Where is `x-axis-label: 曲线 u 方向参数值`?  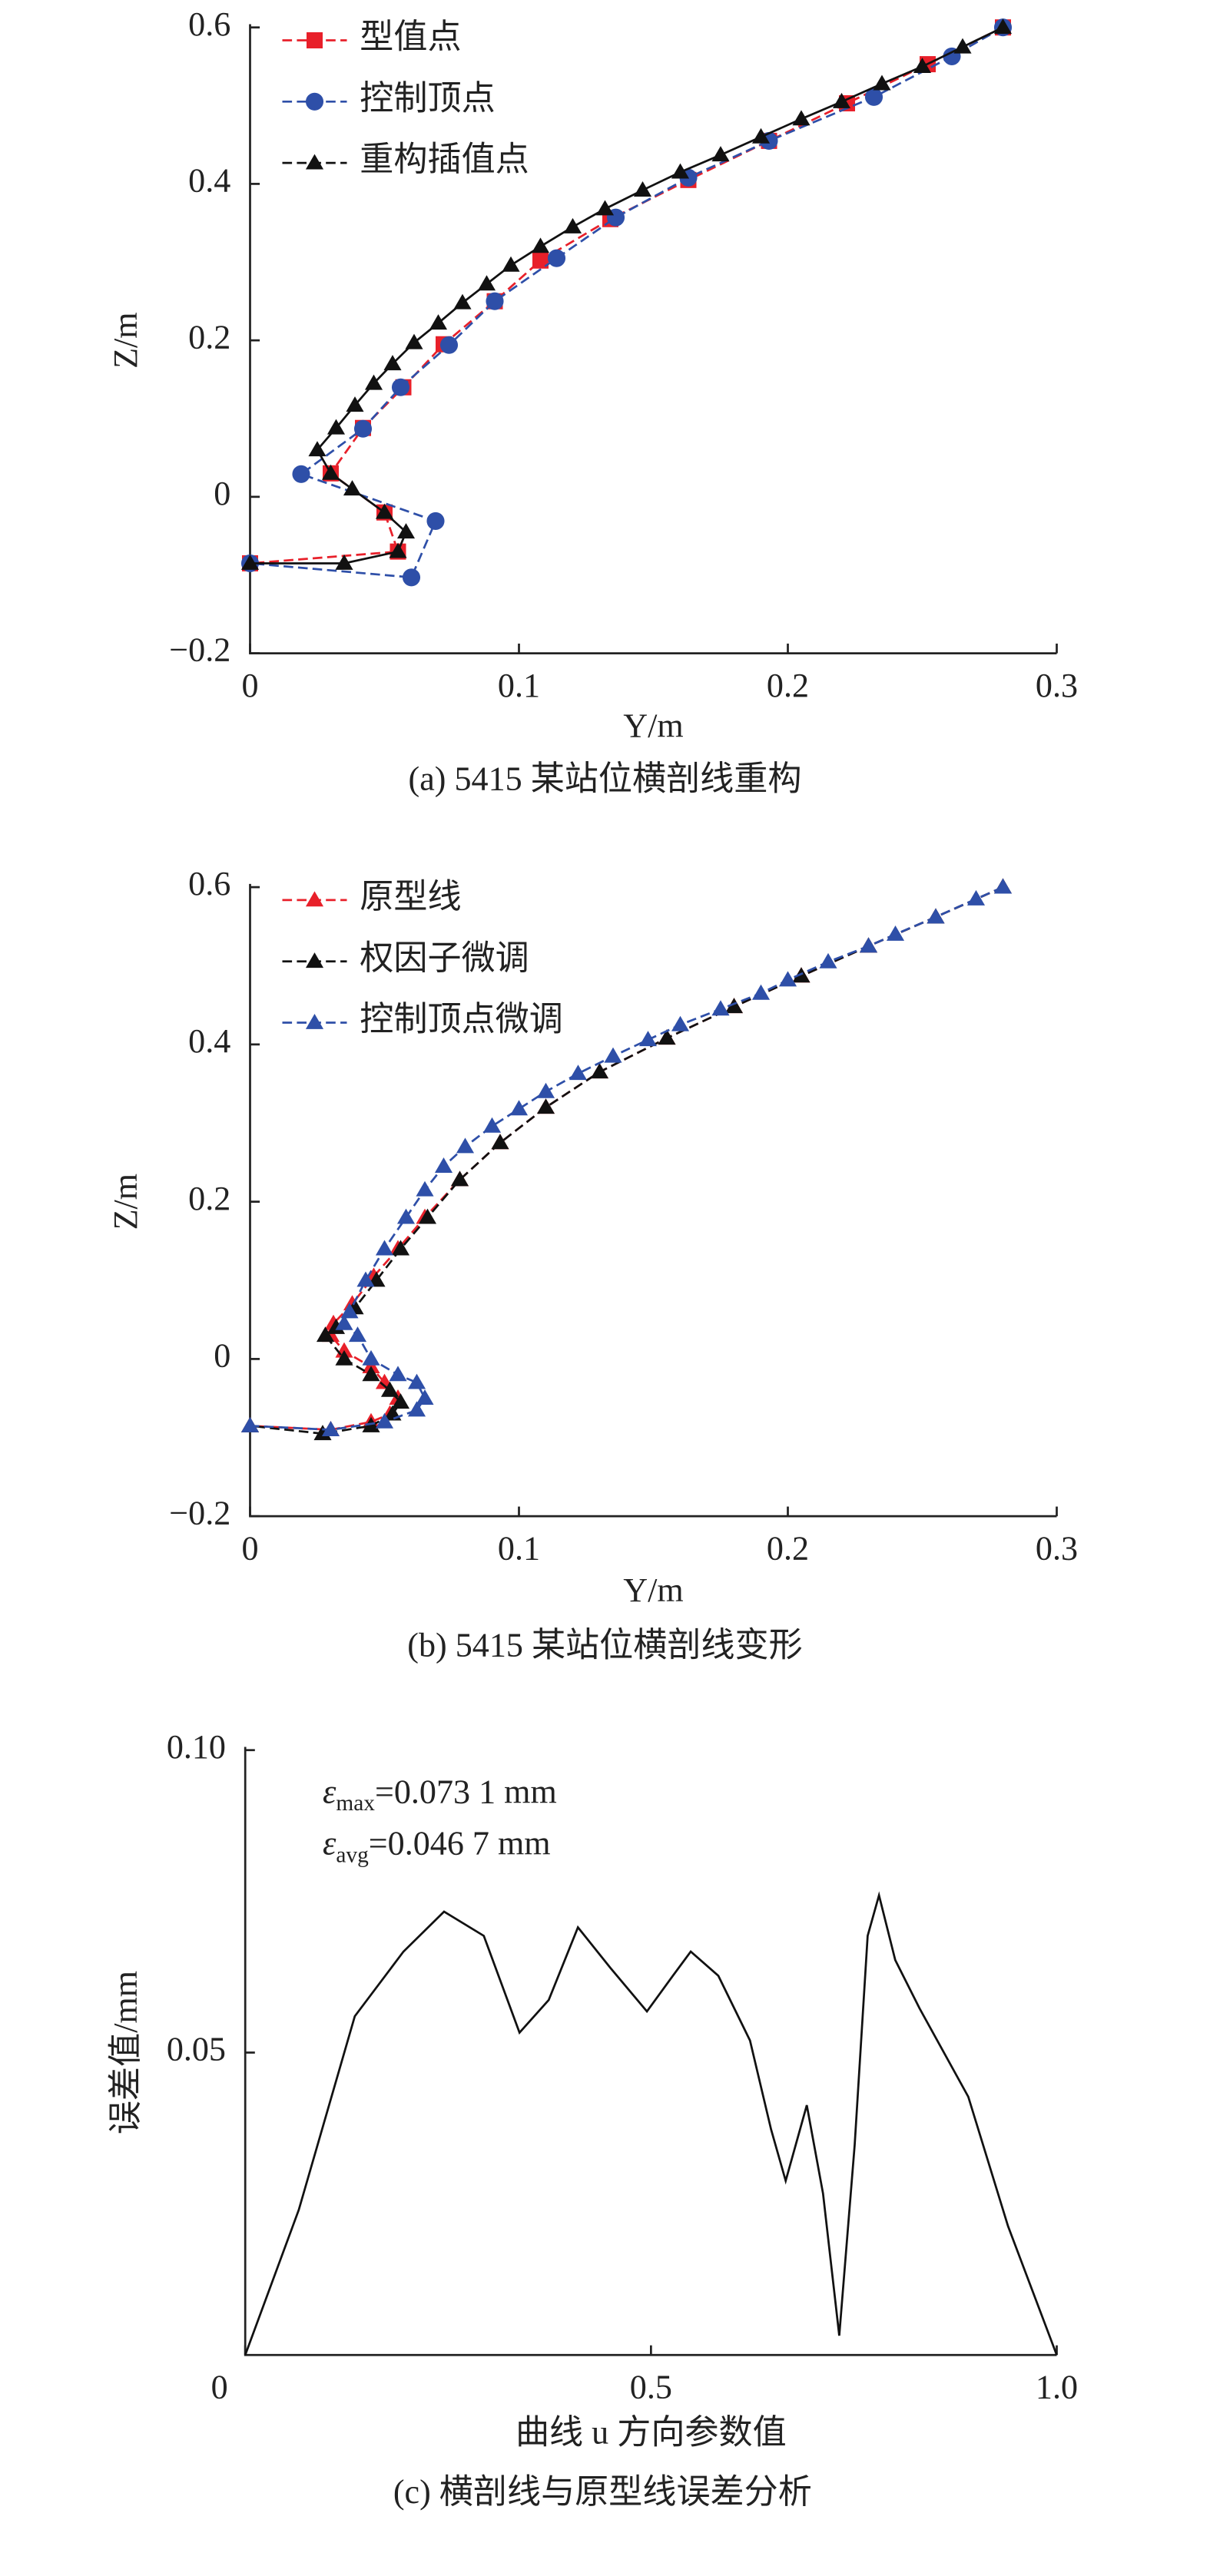
x-axis-label: 曲线 u 方向参数值 is located at coordinates (651, 2432).